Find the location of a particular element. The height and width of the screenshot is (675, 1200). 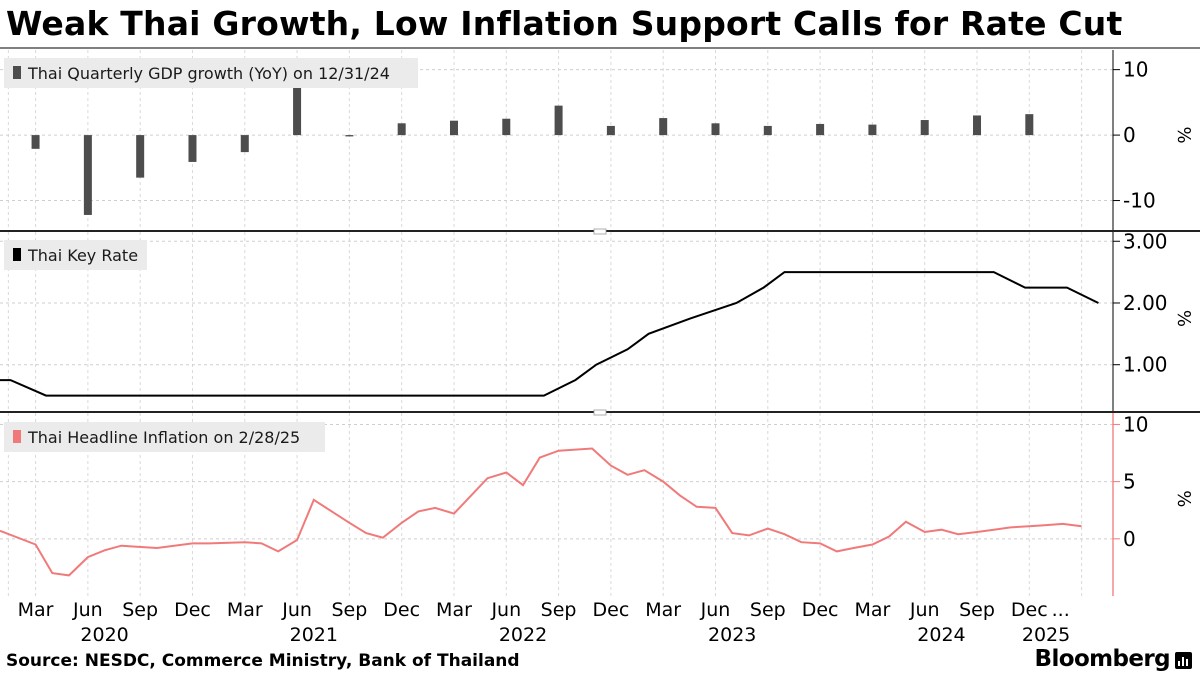

legend-swatch-gdp is located at coordinates (17, 72).